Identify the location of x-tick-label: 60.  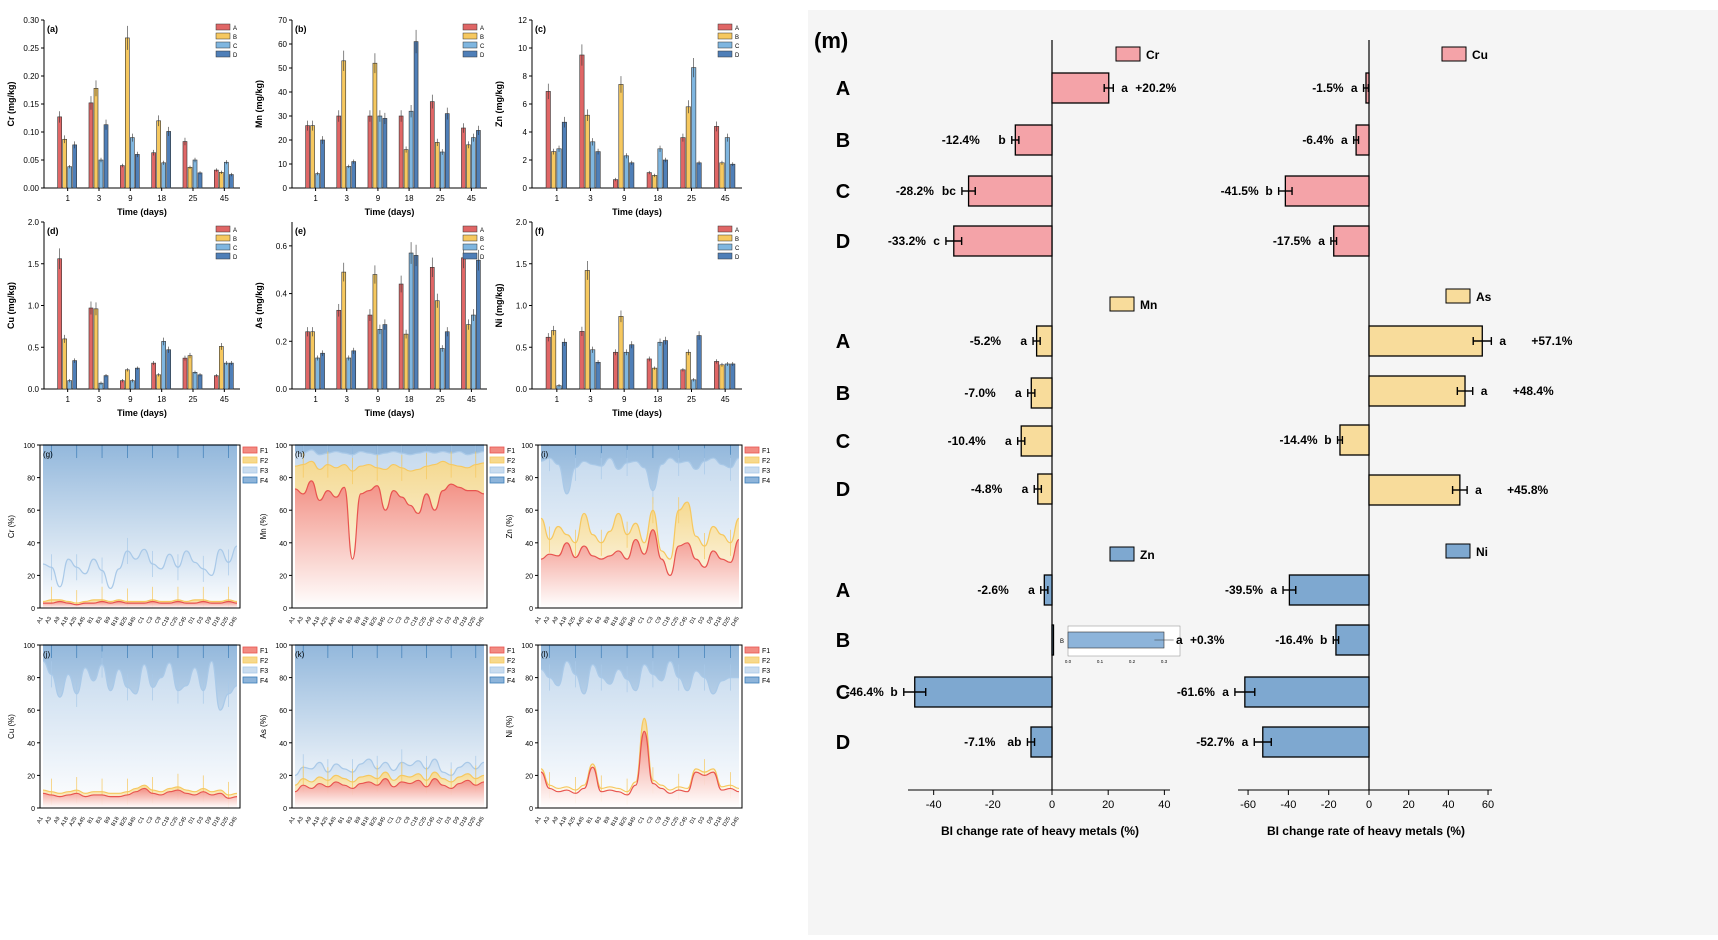
(1488, 805).